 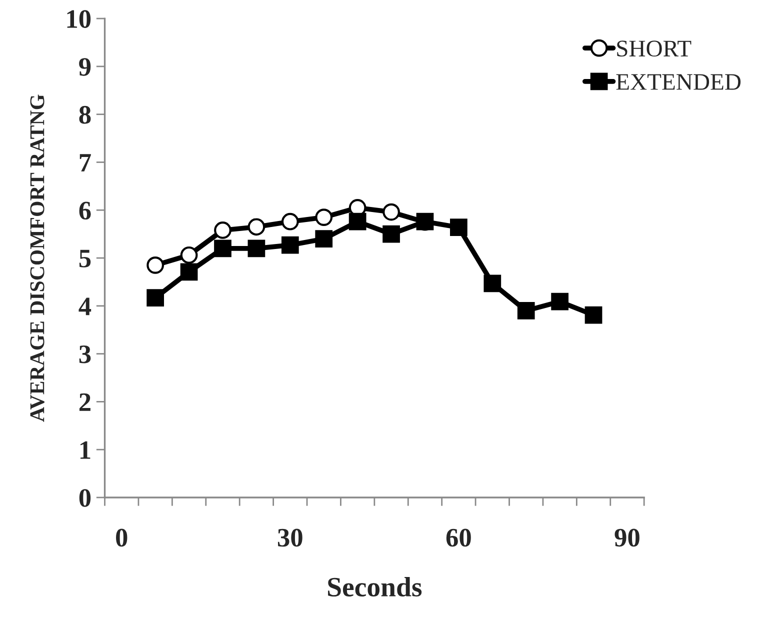 I want to click on y-tick-label: 10, so click(x=79, y=19).